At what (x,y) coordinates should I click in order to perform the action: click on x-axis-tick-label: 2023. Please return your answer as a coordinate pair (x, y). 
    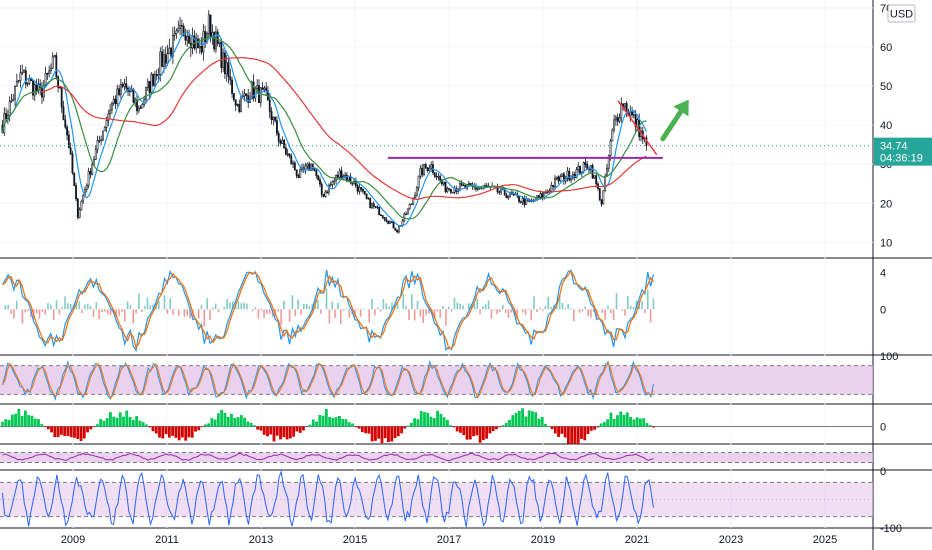
    Looking at the image, I should click on (731, 540).